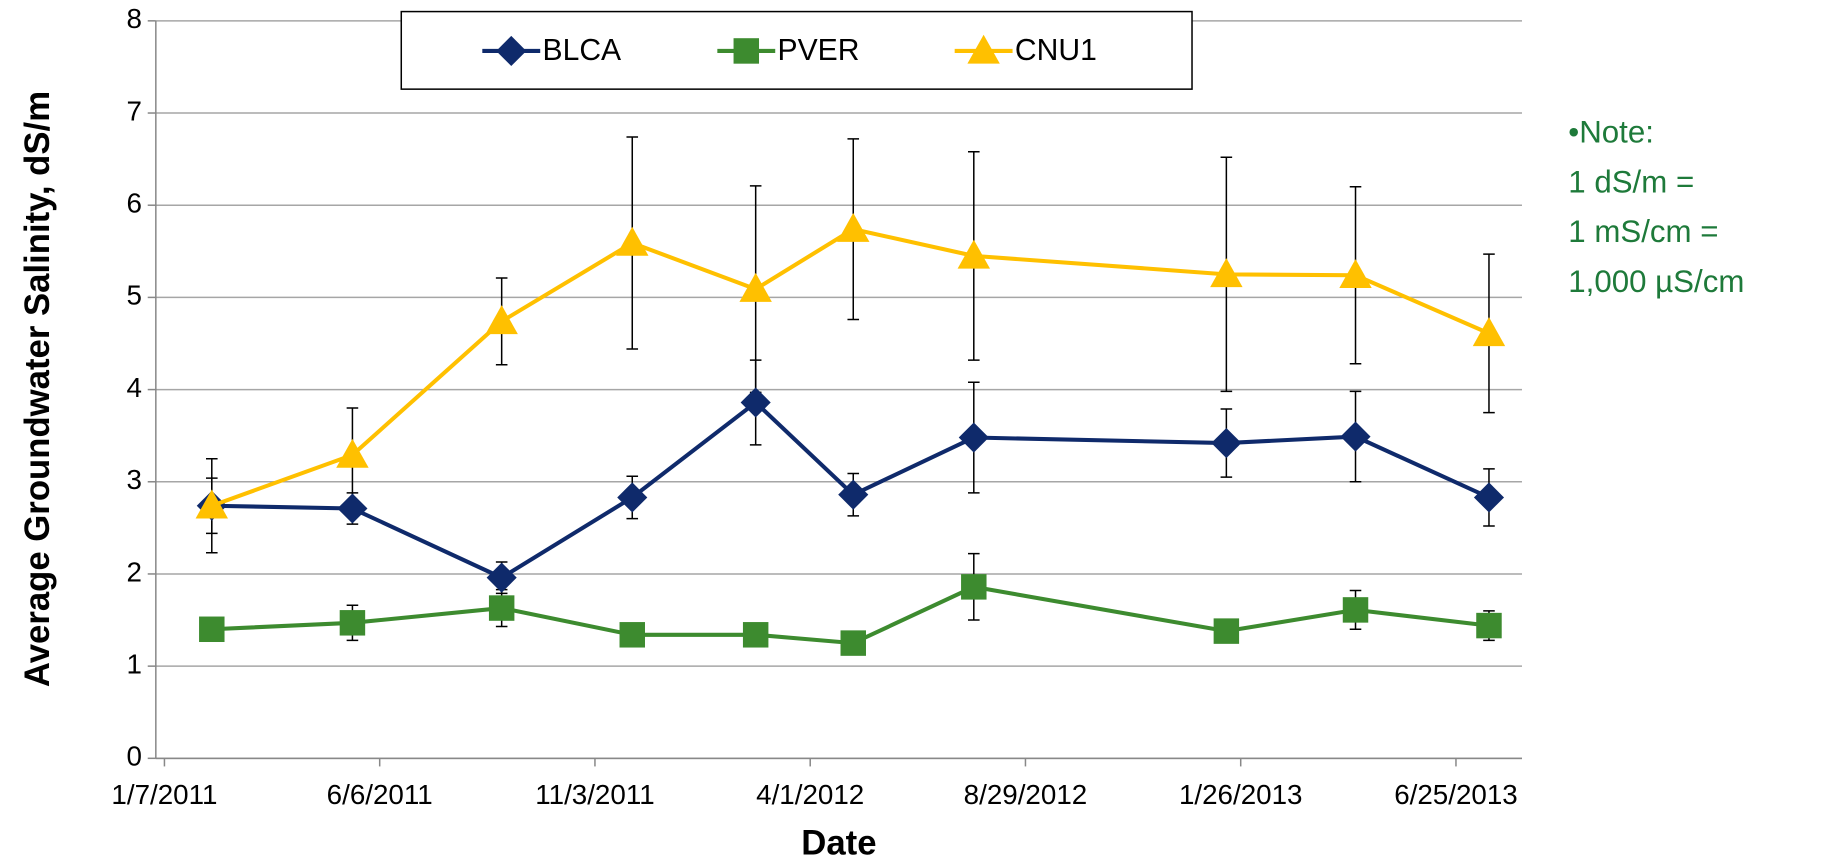 The height and width of the screenshot is (866, 1826). I want to click on y-tick-label: 7, so click(133, 110).